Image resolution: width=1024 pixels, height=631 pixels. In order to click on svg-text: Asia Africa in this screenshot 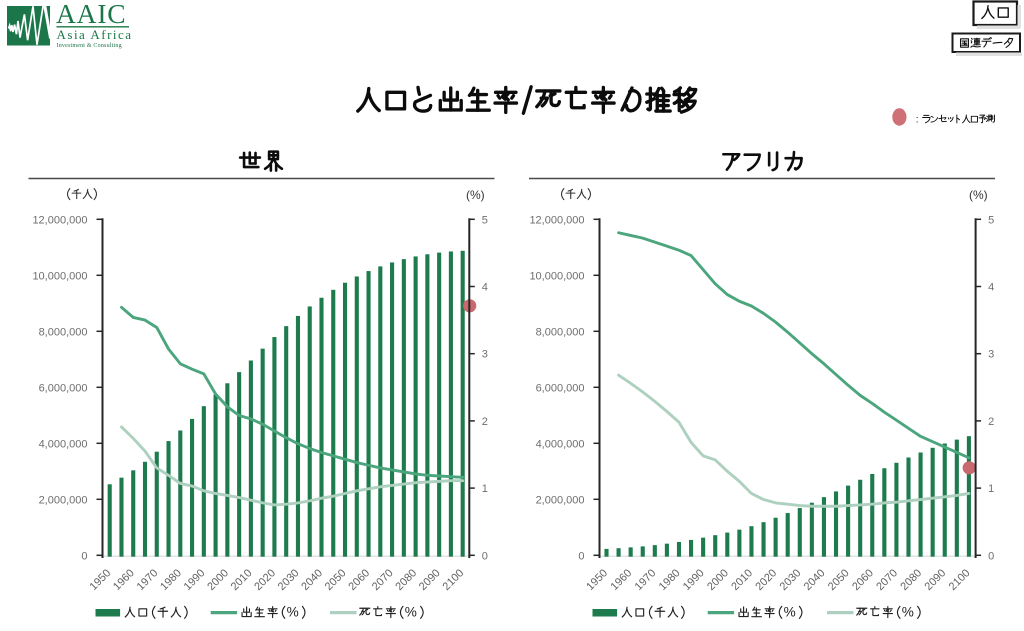, I will do `click(95, 34)`.